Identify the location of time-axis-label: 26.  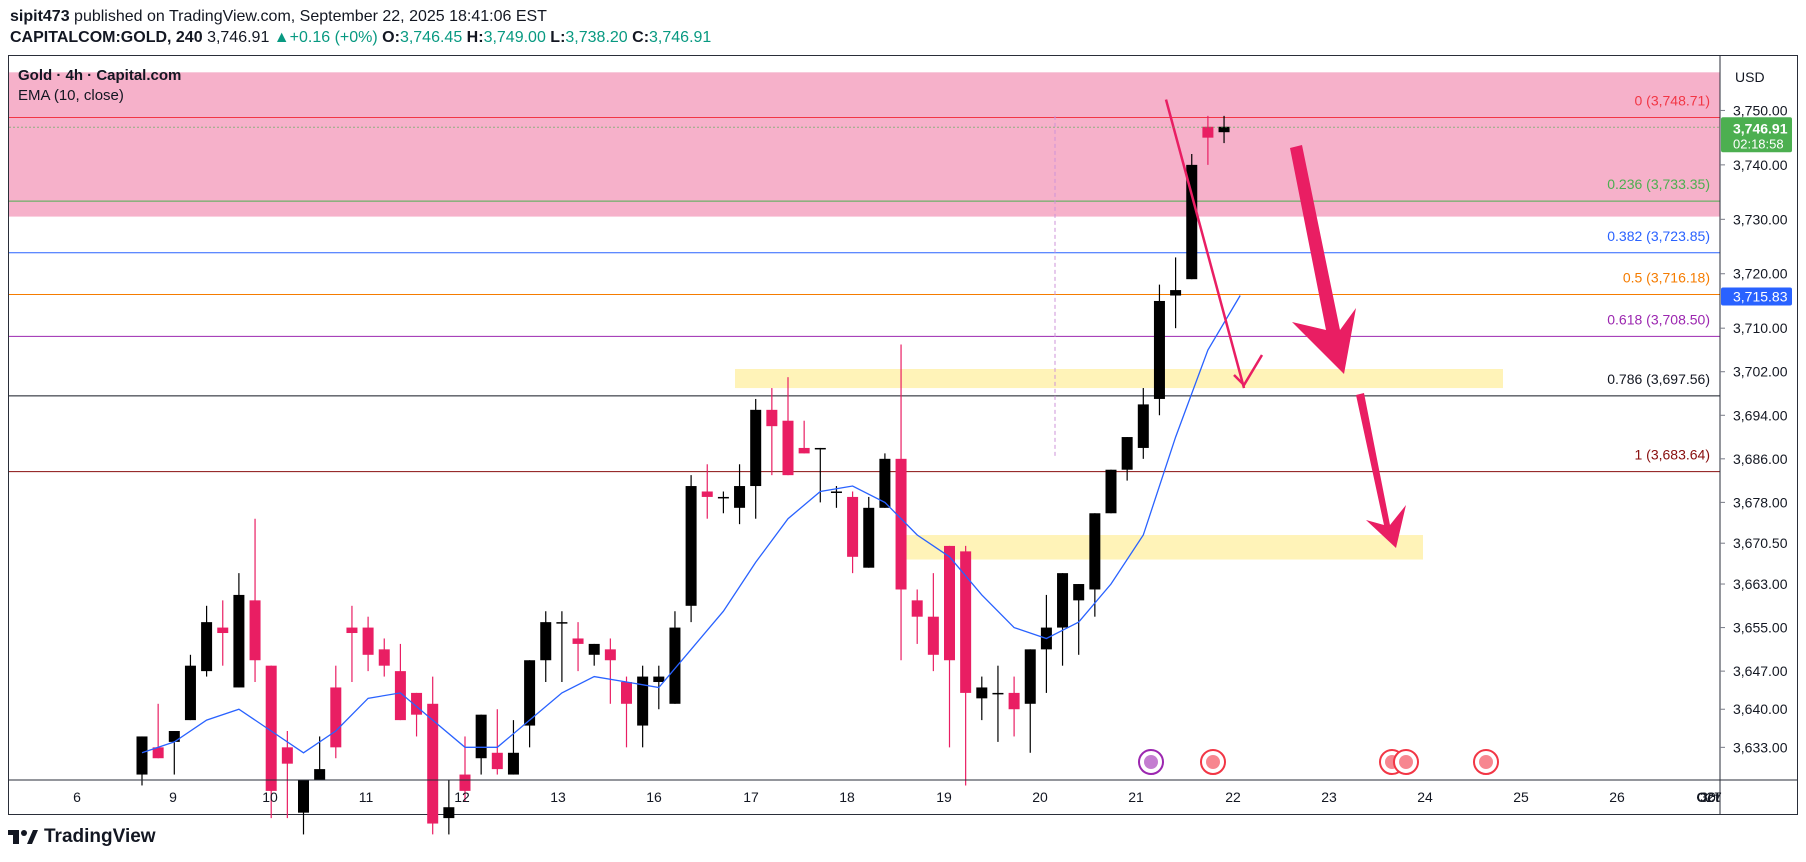
(1617, 797).